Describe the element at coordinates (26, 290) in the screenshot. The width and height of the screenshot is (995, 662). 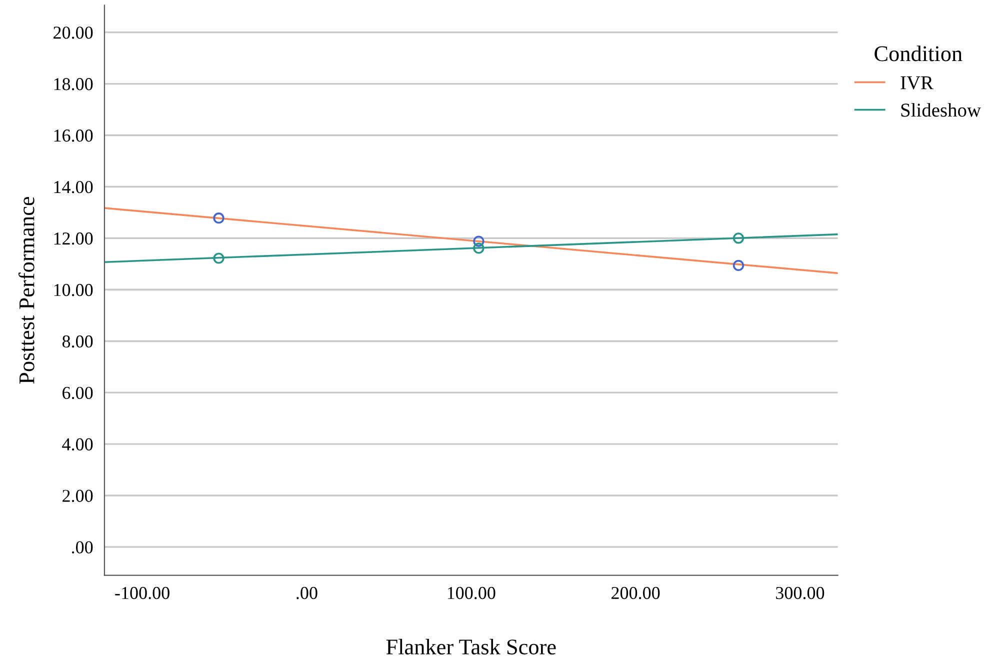
I see `y-axis-title: Posttest Performance` at that location.